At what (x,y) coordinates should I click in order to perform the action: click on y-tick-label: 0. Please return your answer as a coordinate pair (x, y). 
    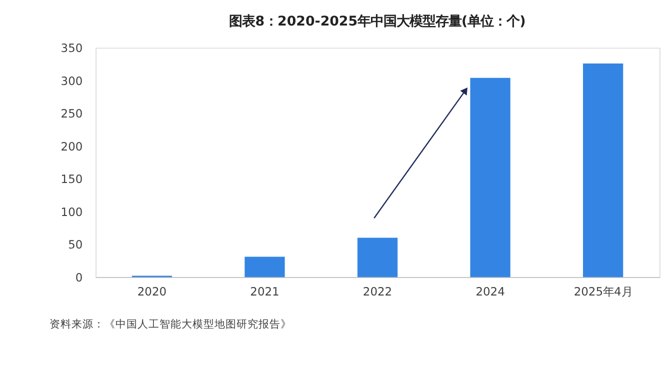
    Looking at the image, I should click on (79, 277).